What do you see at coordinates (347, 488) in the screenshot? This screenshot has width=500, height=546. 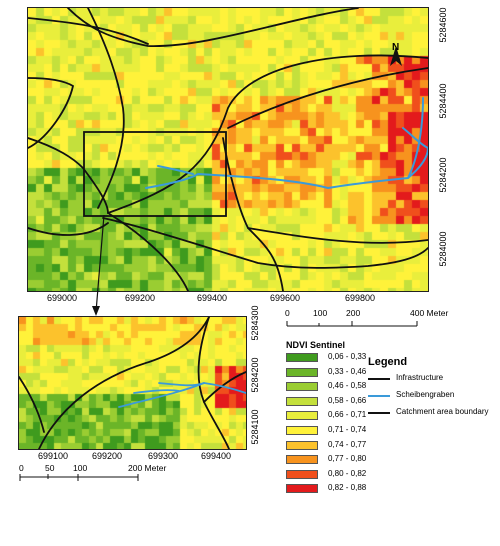 I see `ndvi-class-label: 0,82 - 0,88` at bounding box center [347, 488].